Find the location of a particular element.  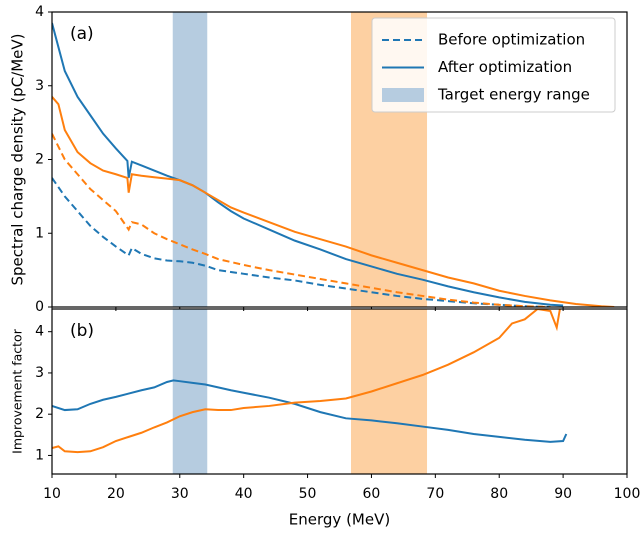

legend-label: Before optimization is located at coordinates (511, 40).